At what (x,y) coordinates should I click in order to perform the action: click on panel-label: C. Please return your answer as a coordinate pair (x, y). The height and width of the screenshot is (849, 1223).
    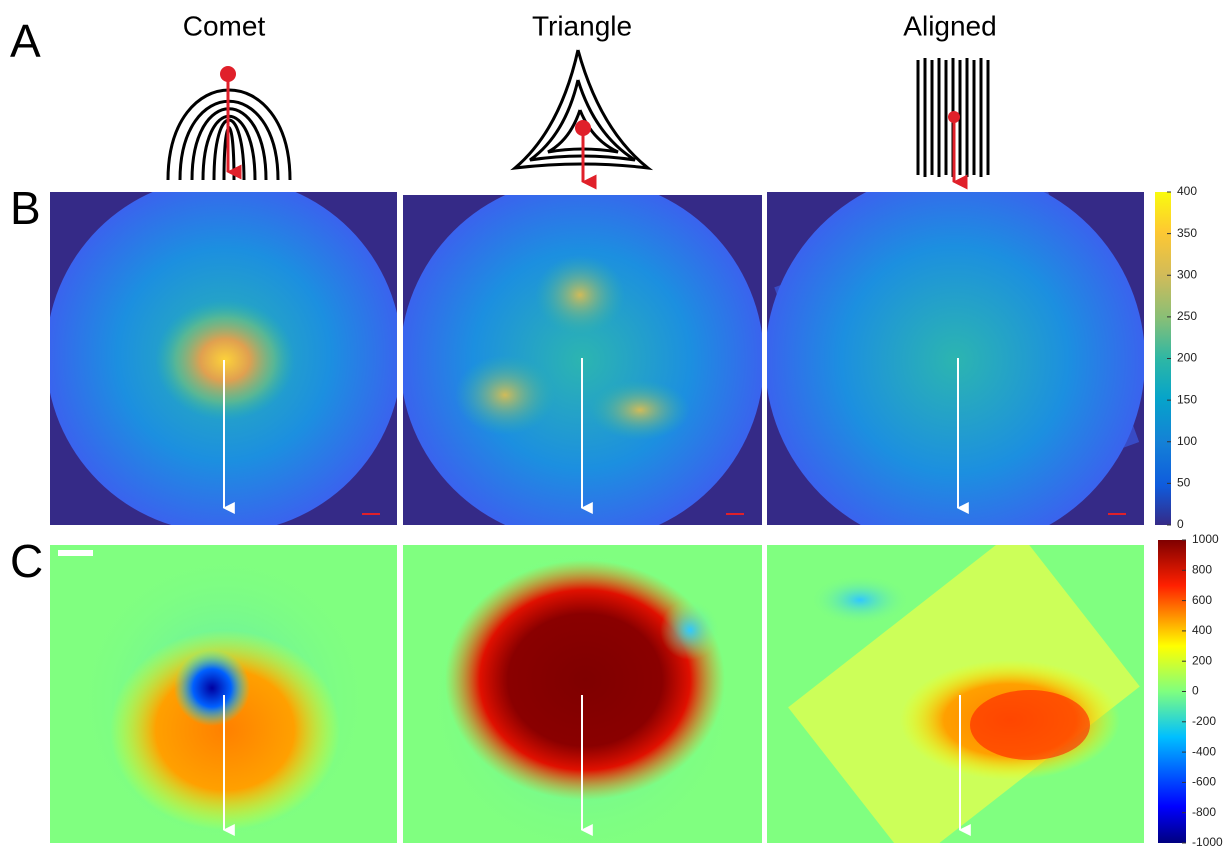
    Looking at the image, I should click on (26, 561).